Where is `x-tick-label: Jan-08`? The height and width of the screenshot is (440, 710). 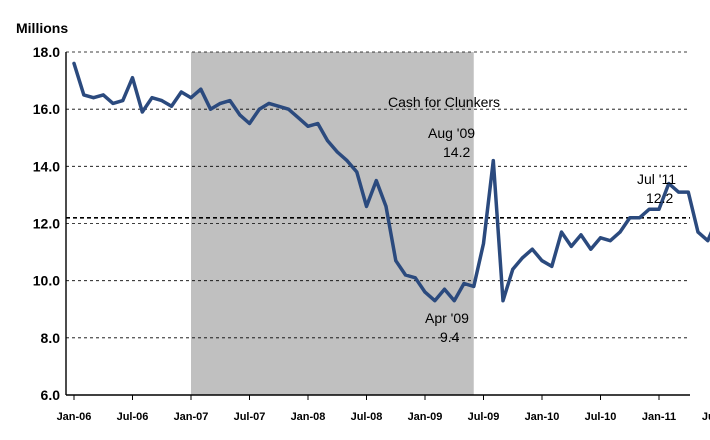 x-tick-label: Jan-08 is located at coordinates (308, 417).